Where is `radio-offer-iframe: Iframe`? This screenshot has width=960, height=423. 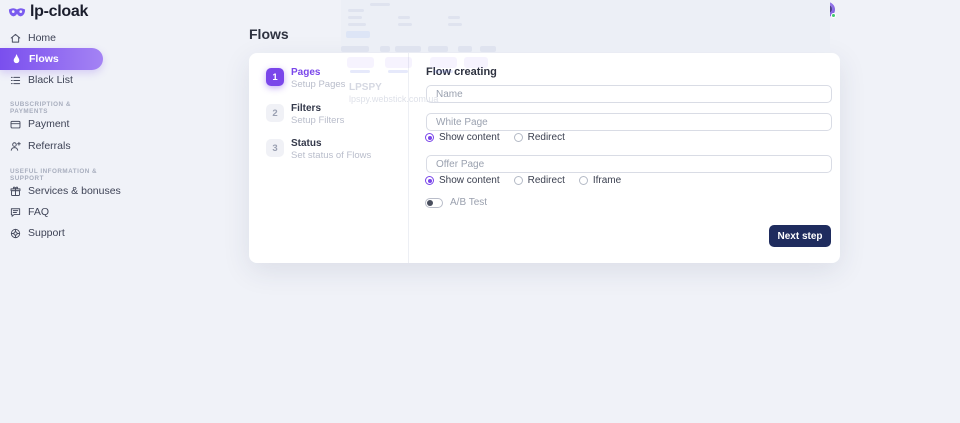 radio-offer-iframe: Iframe is located at coordinates (600, 180).